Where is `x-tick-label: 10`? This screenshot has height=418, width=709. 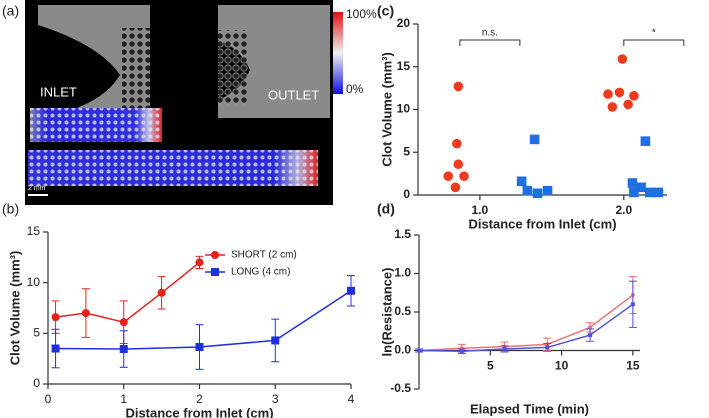 x-tick-label: 10 is located at coordinates (562, 366).